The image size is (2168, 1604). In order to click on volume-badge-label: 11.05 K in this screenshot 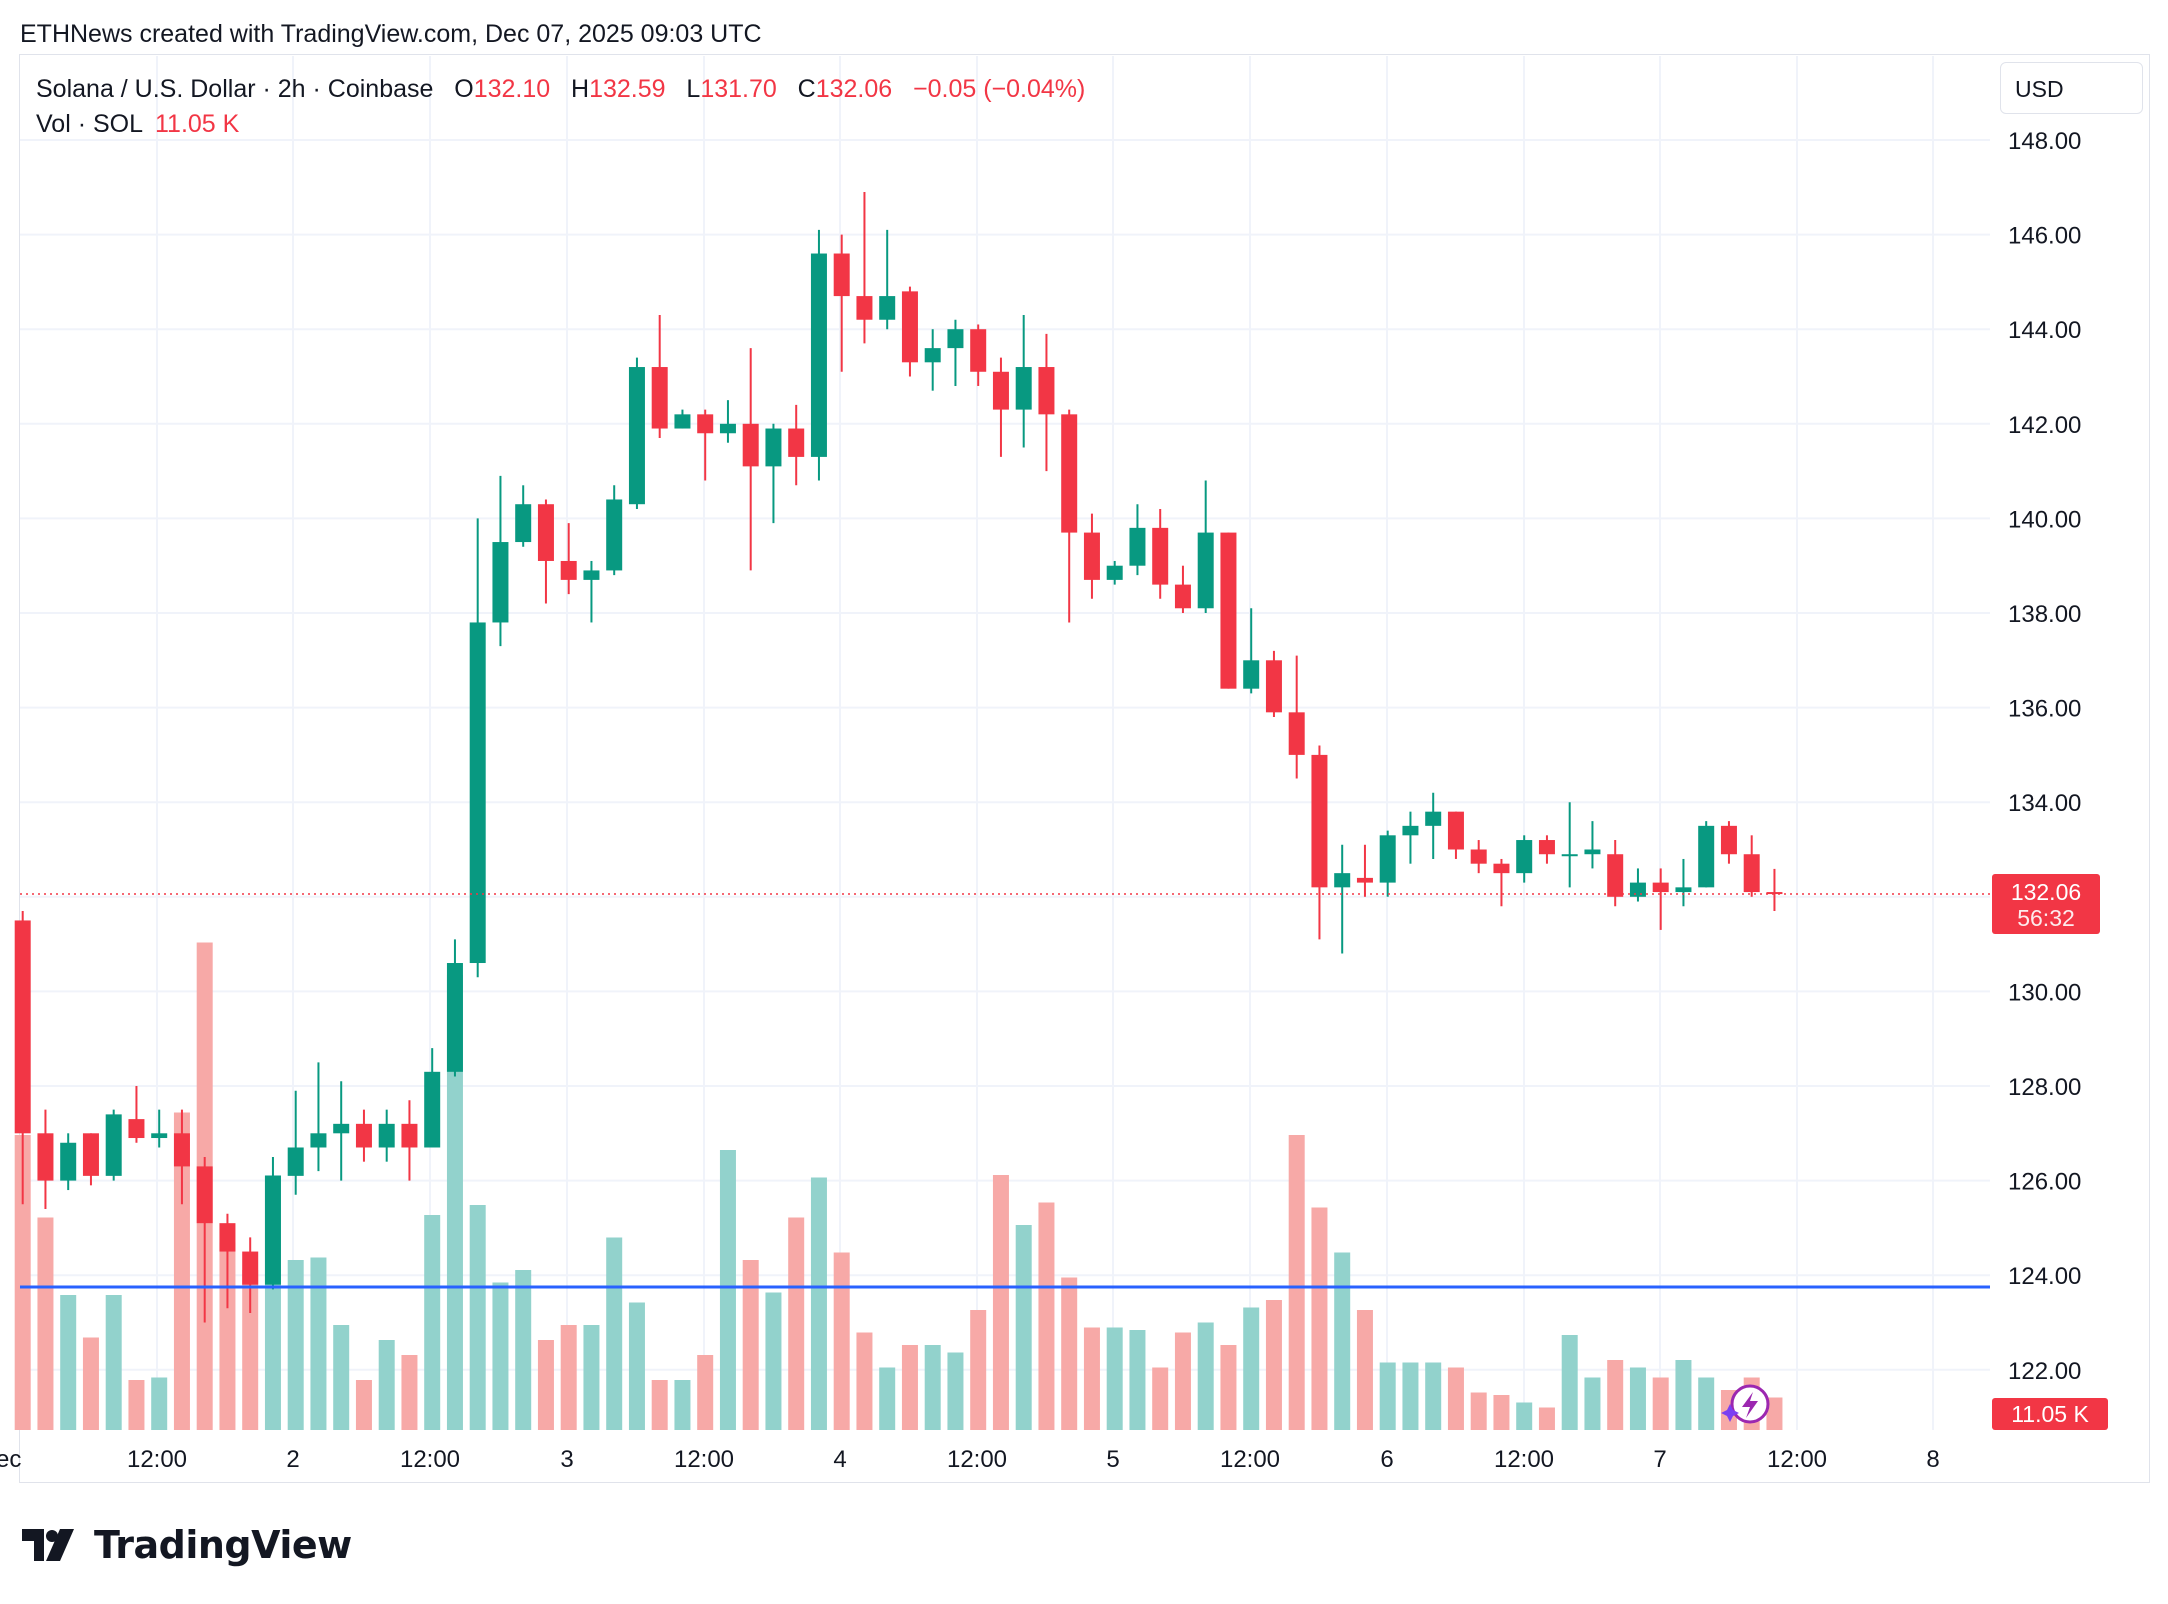, I will do `click(2050, 1414)`.